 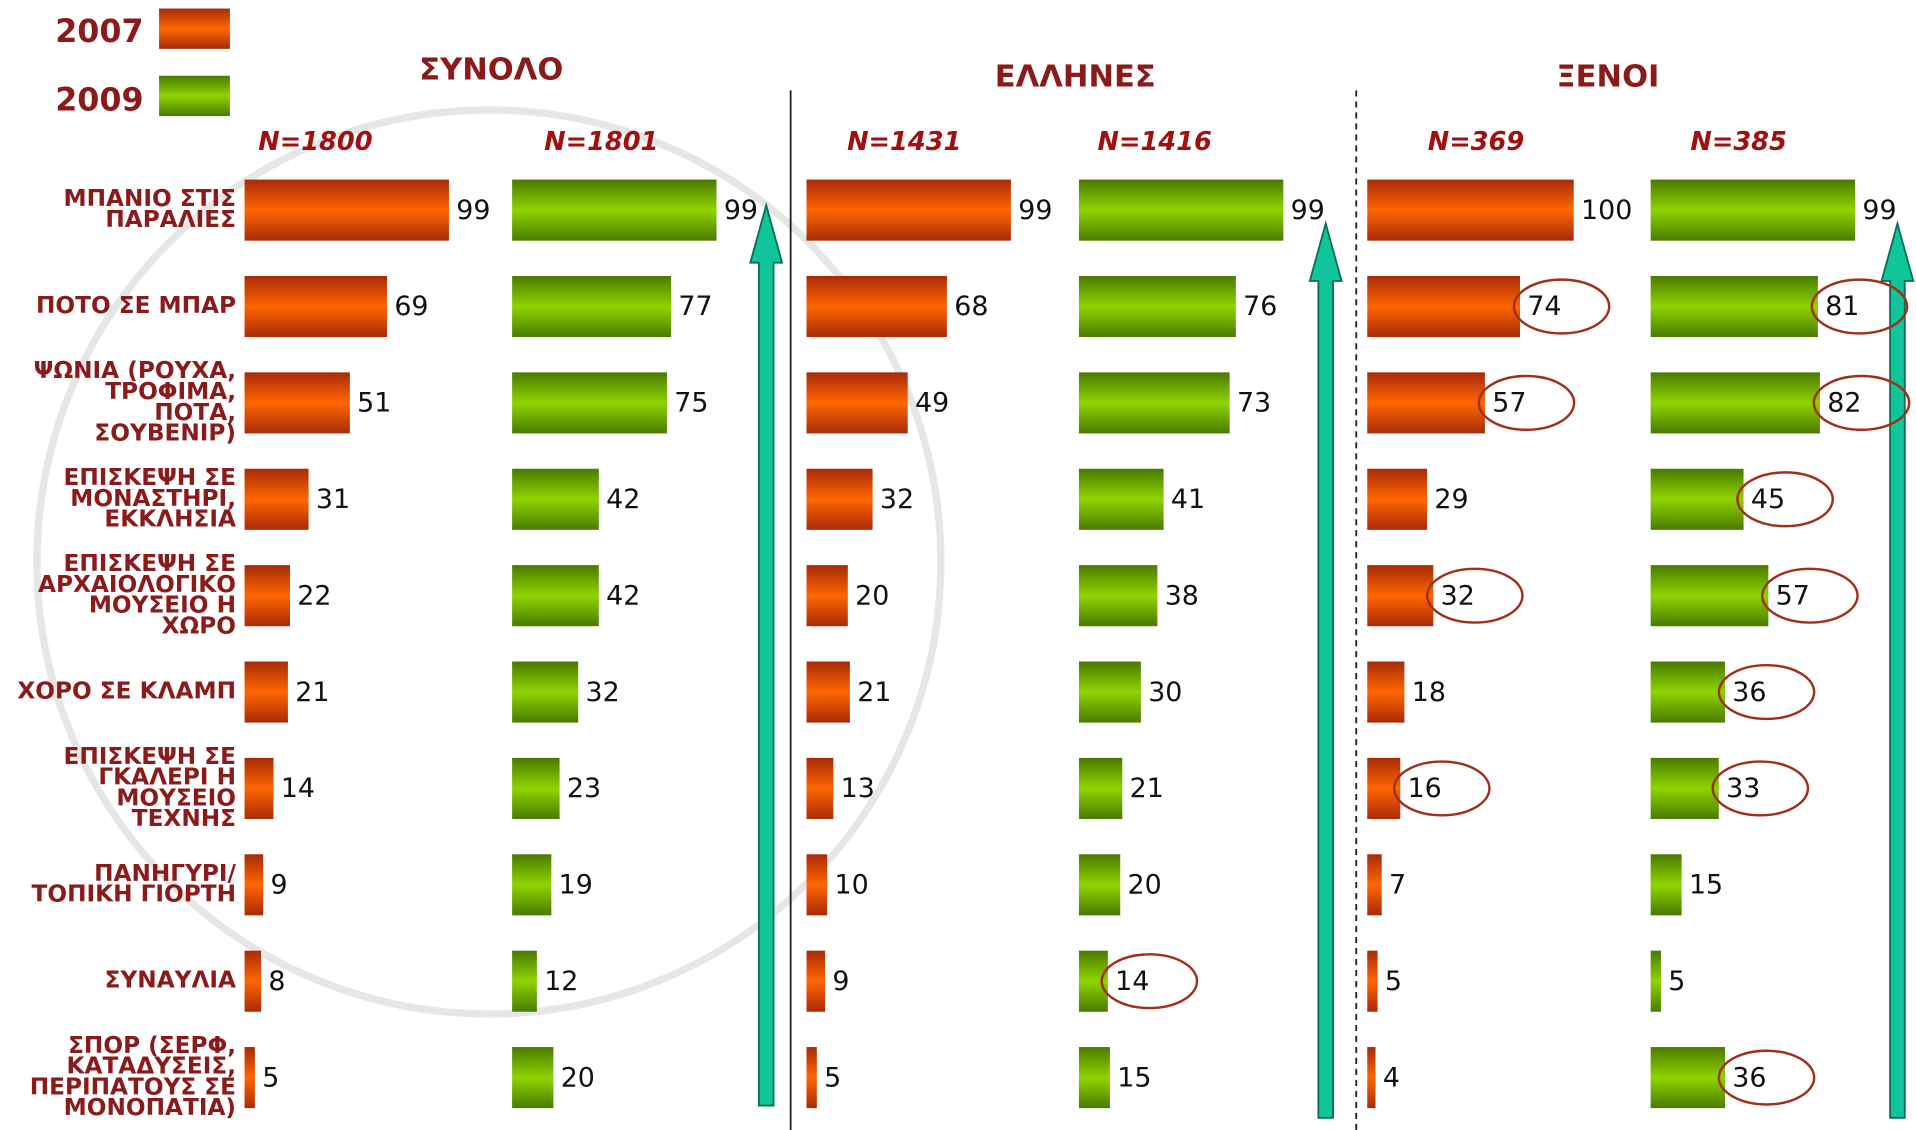 What do you see at coordinates (851, 885) in the screenshot?
I see `value-label: 10` at bounding box center [851, 885].